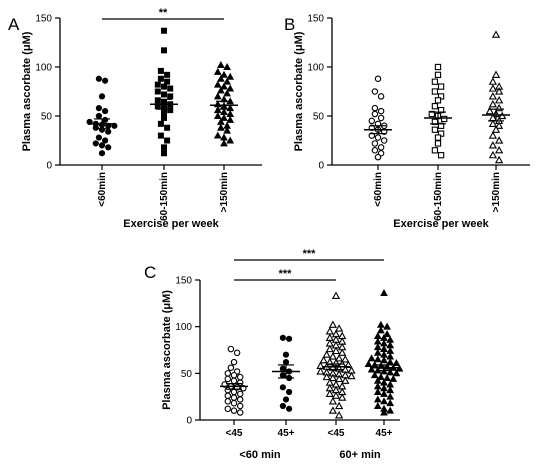  Describe the element at coordinates (378, 189) in the screenshot. I see `category-label: <60min` at that location.